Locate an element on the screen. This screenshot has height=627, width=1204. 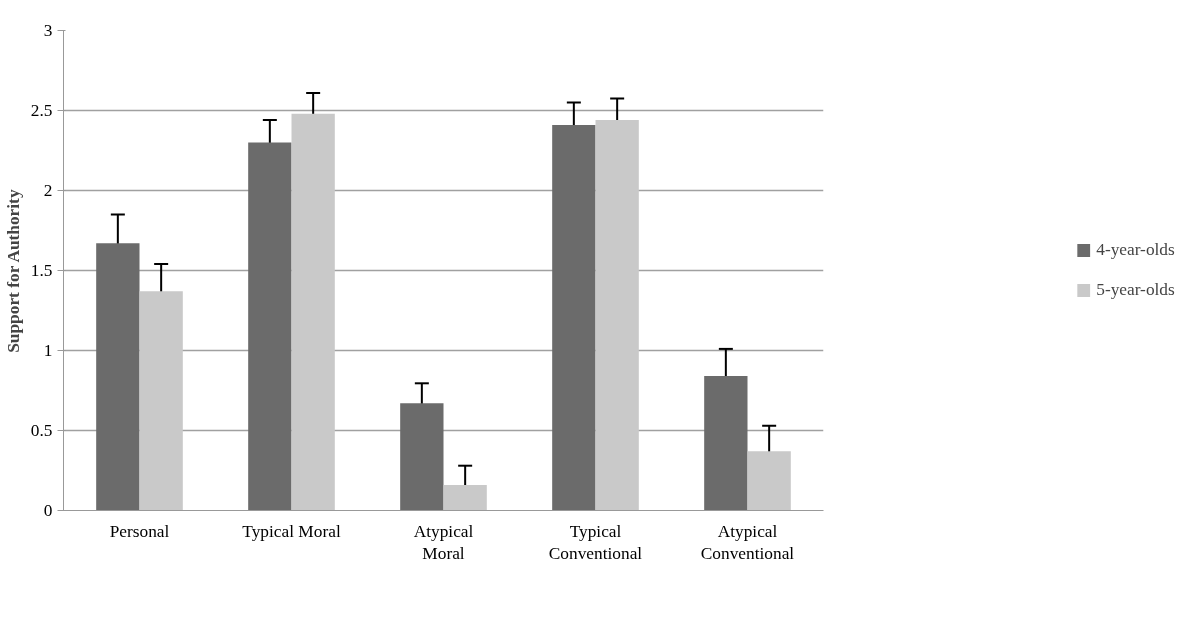
y-tick-label: 0.5 is located at coordinates (41, 430).